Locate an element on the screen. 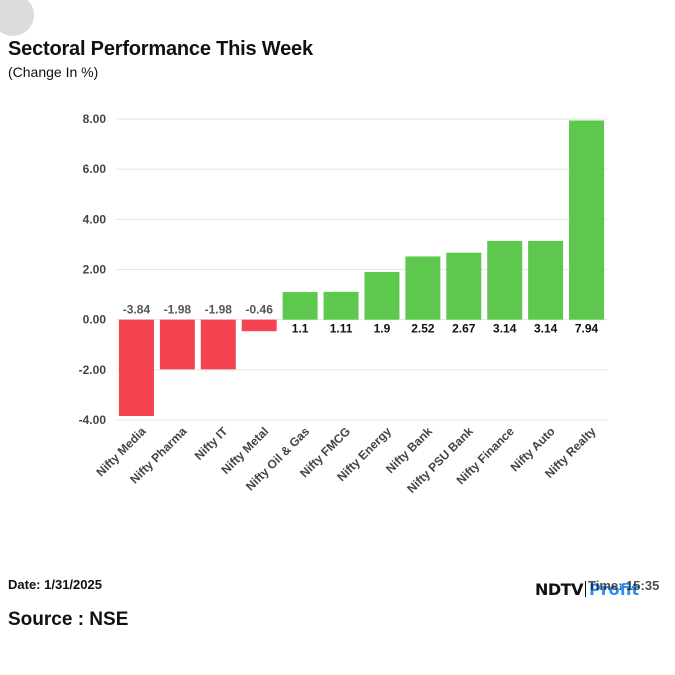  brand-separator is located at coordinates (585, 589).